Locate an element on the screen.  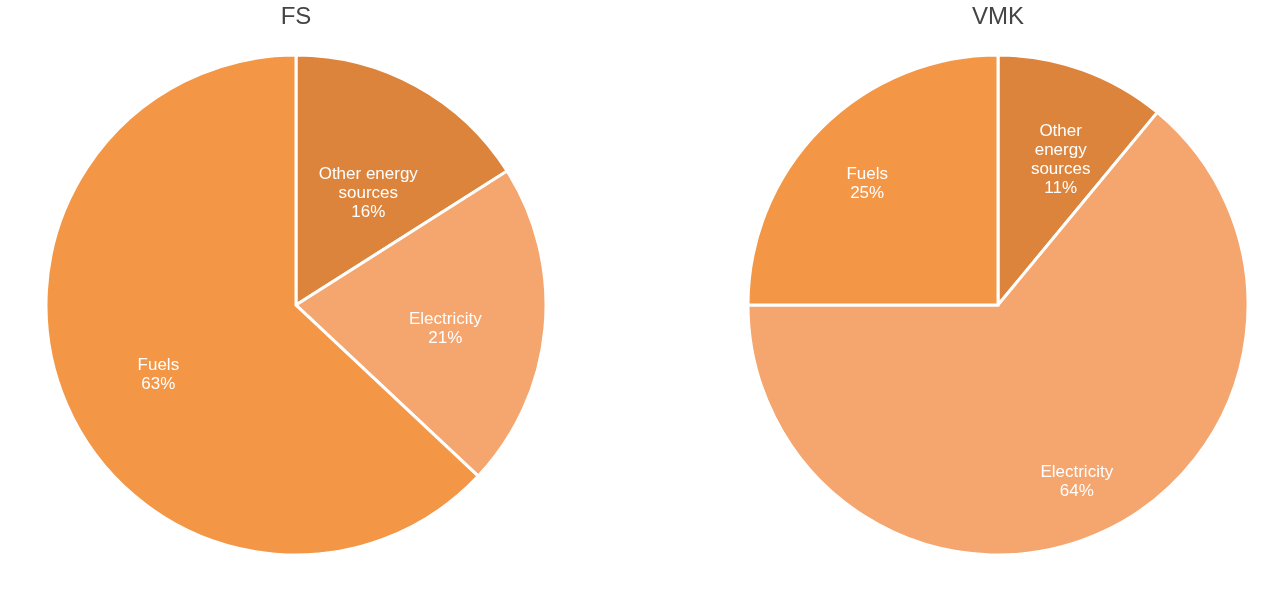
chart-title: FS is located at coordinates (296, 15).